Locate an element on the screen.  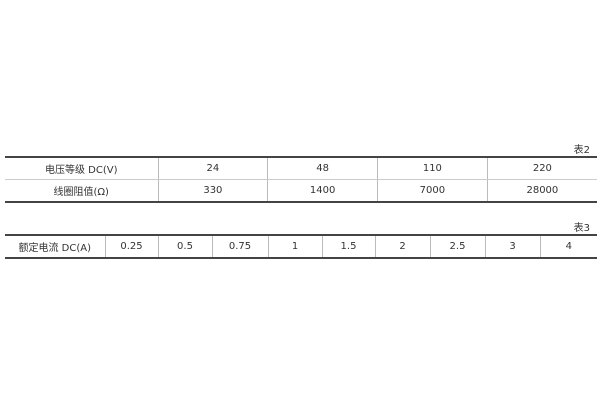
cell: 1 is located at coordinates (294, 246).